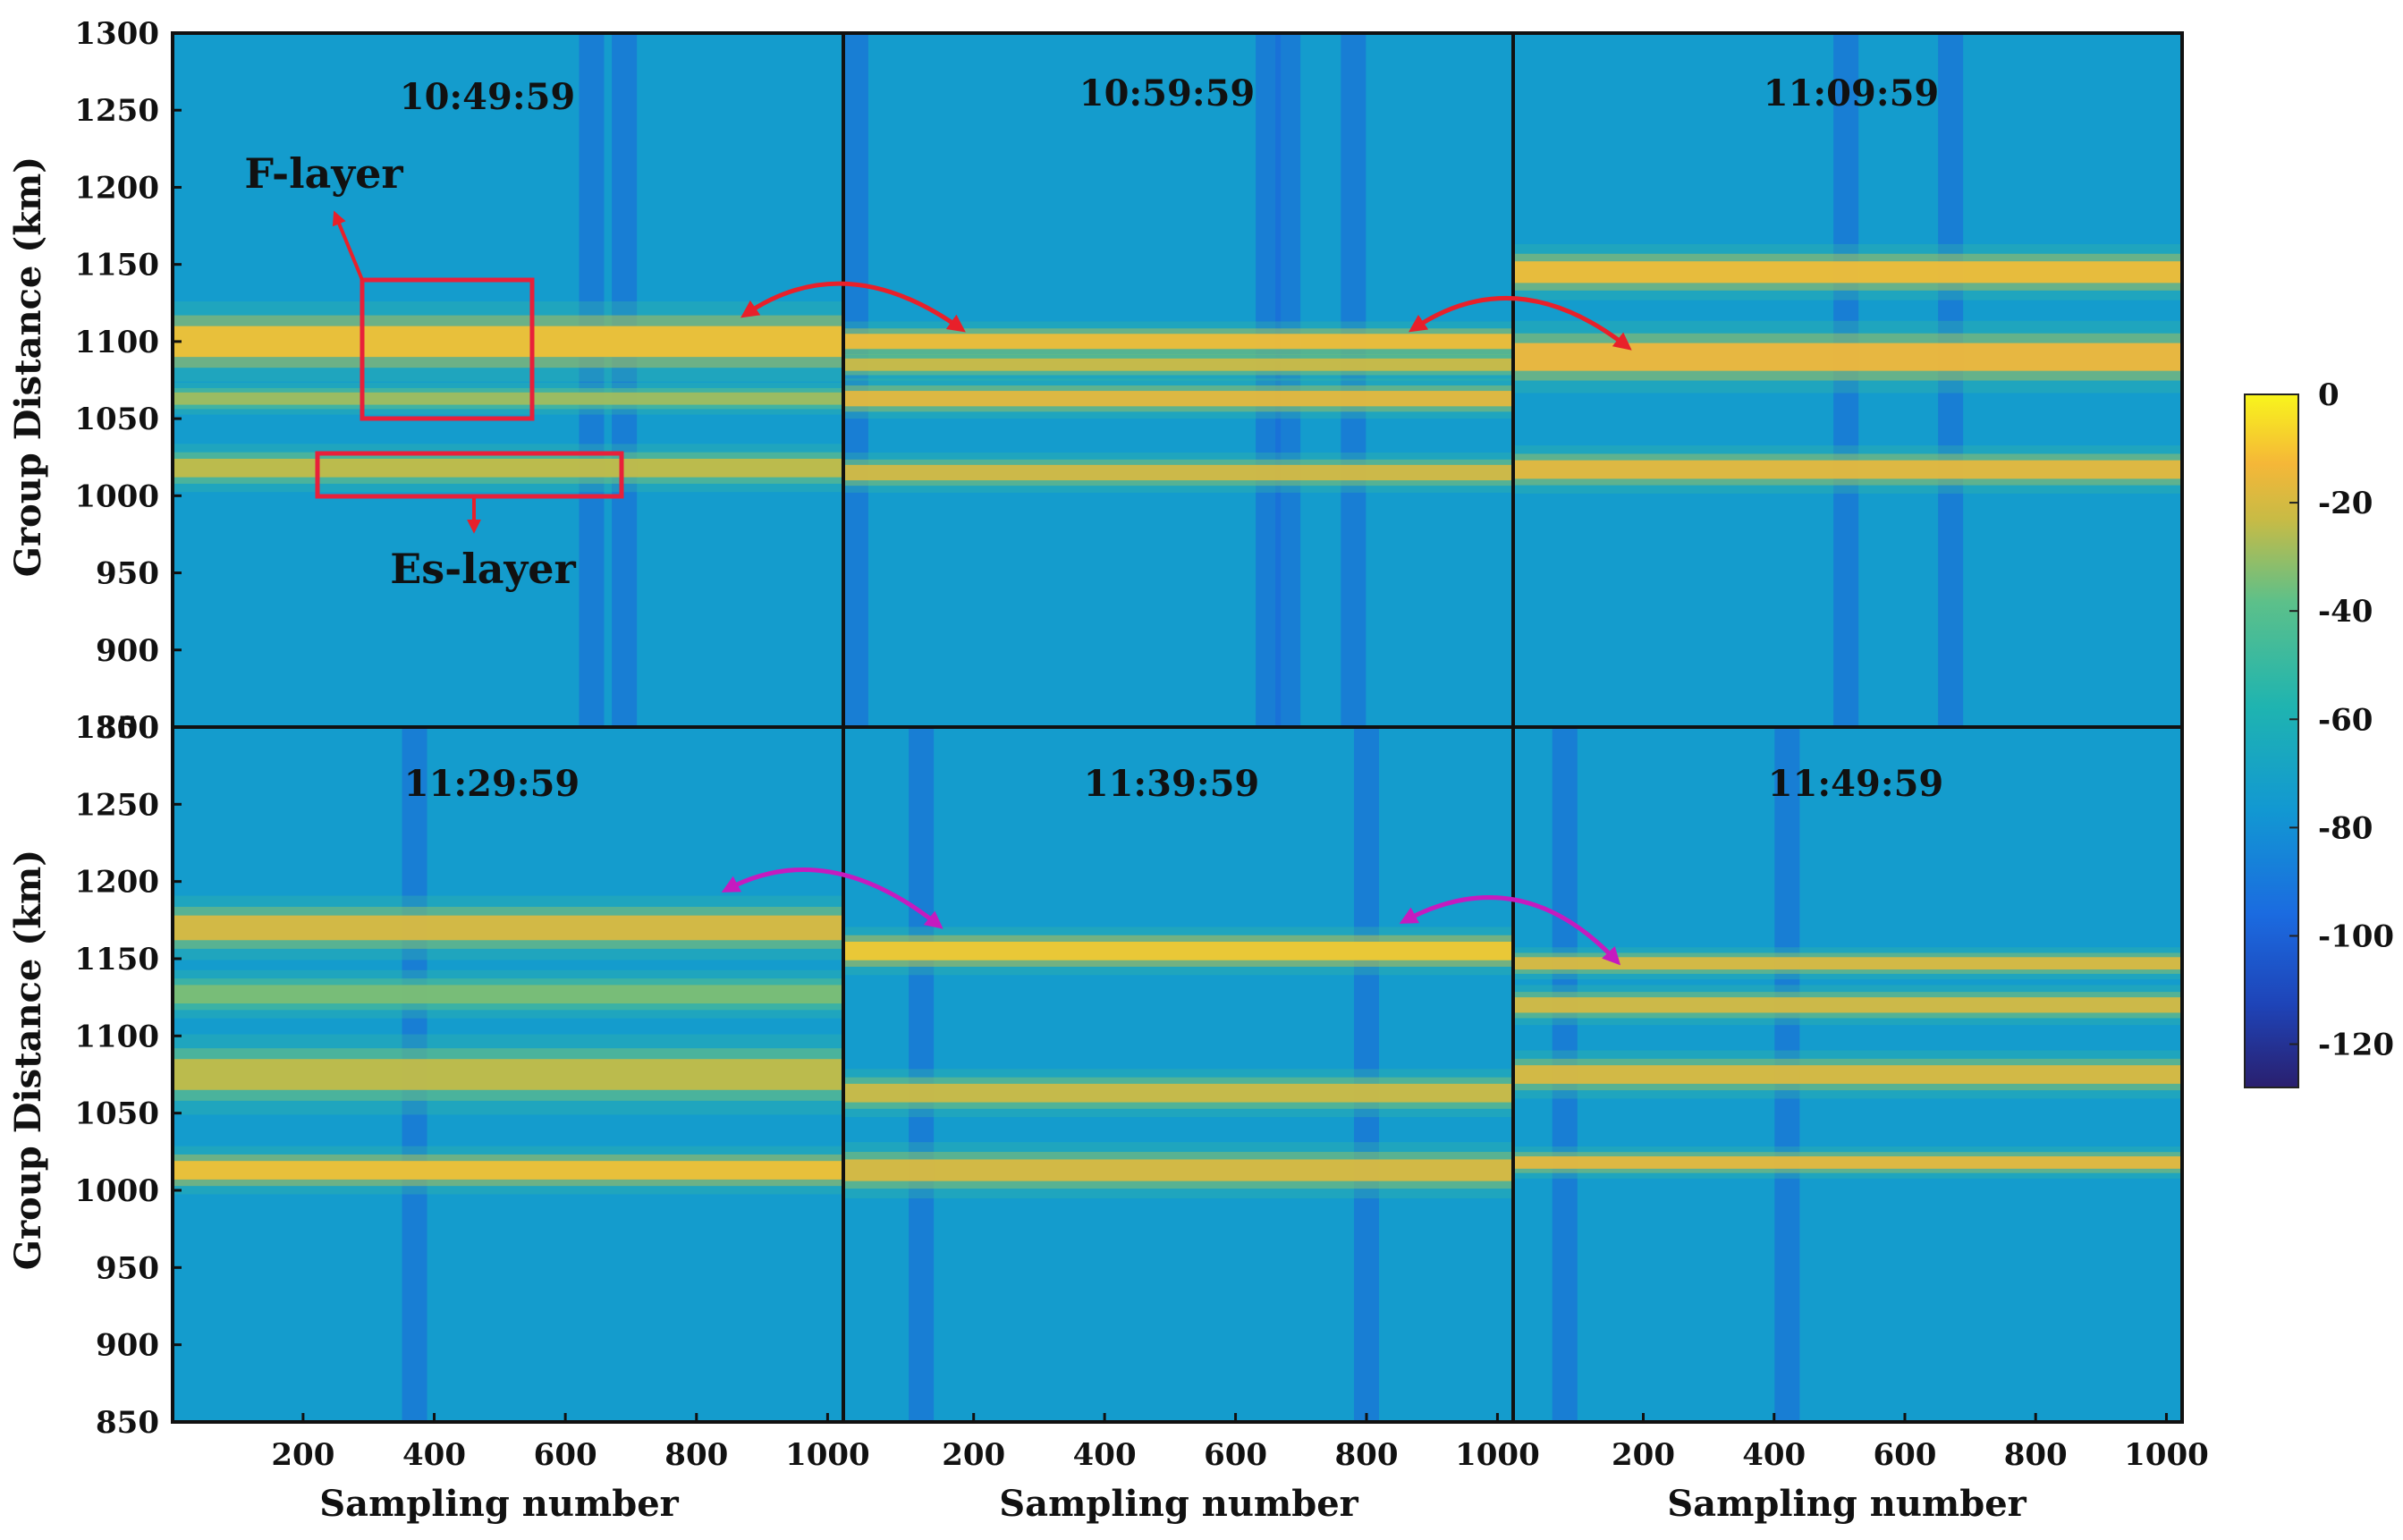 The width and height of the screenshot is (2403, 1540). I want to click on colorbar-tick-label: -120, so click(2356, 1045).